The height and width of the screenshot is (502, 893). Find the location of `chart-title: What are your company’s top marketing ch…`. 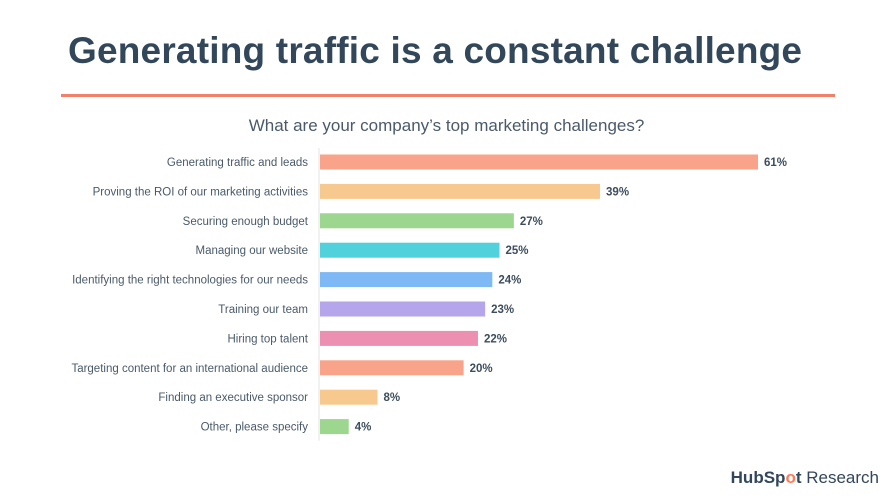

chart-title: What are your company’s top marketing ch… is located at coordinates (446, 125).